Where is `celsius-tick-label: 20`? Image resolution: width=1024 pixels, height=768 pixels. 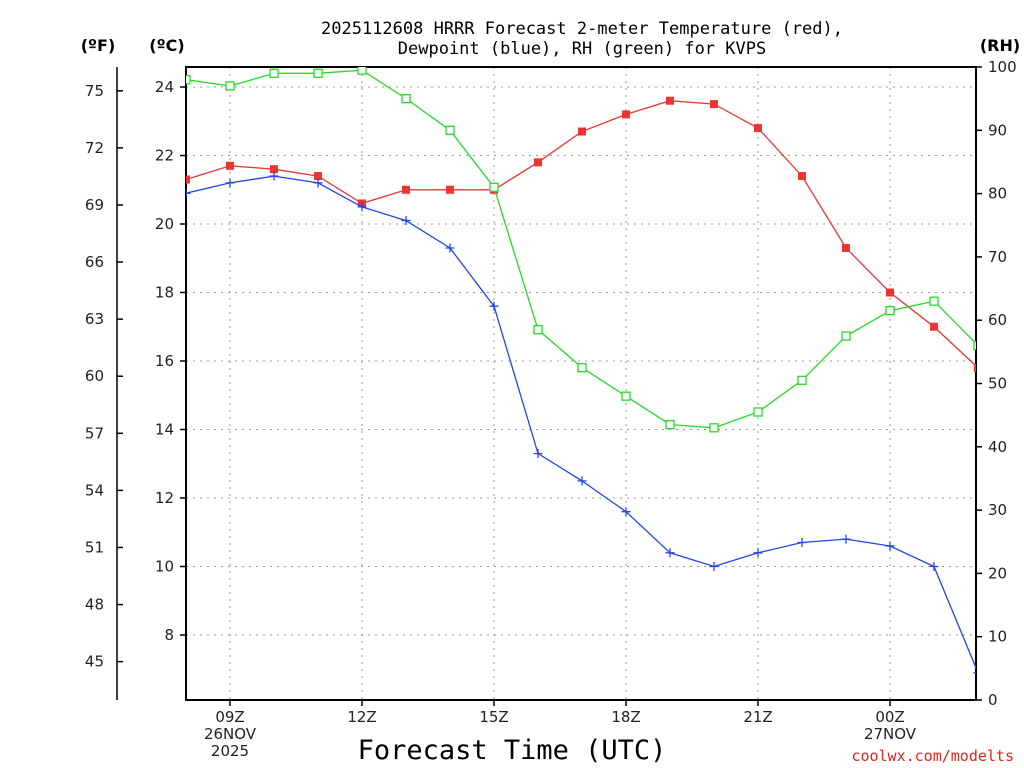 celsius-tick-label: 20 is located at coordinates (164, 224).